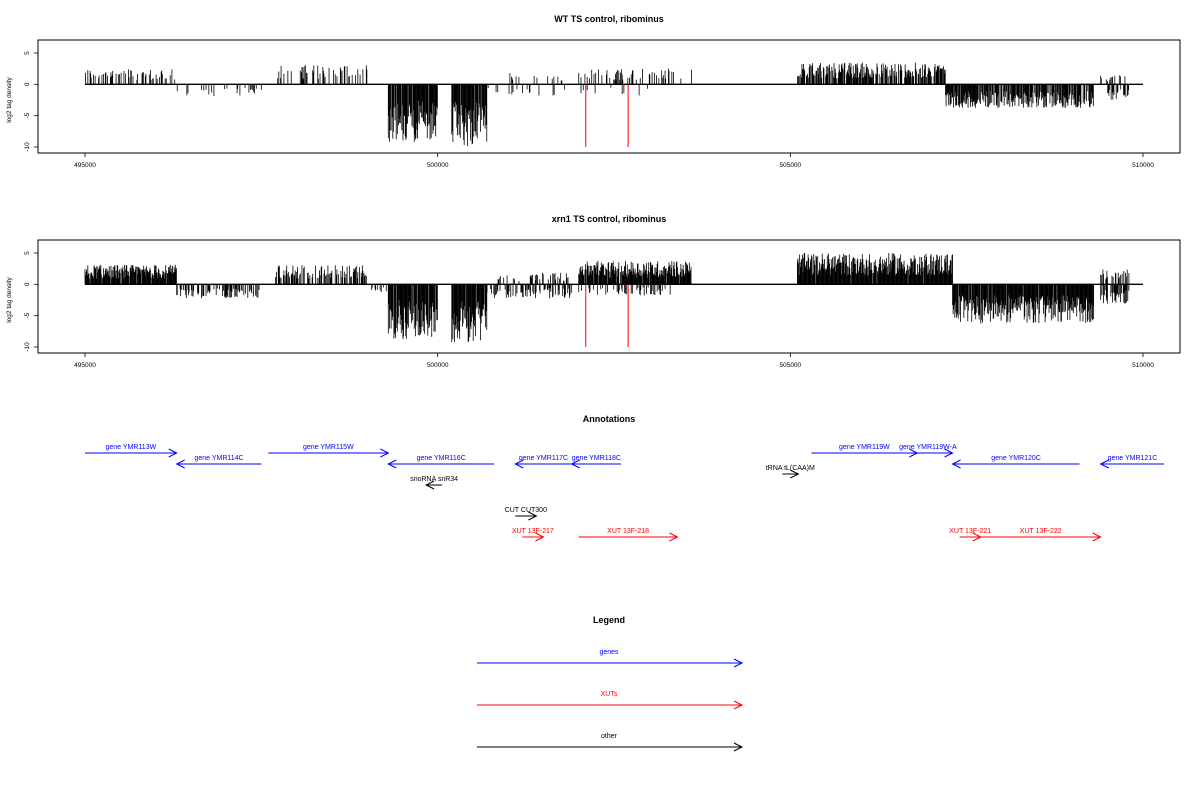 This screenshot has width=1200, height=800. I want to click on feature-label: tRNA tL(CAA)M, so click(790, 468).